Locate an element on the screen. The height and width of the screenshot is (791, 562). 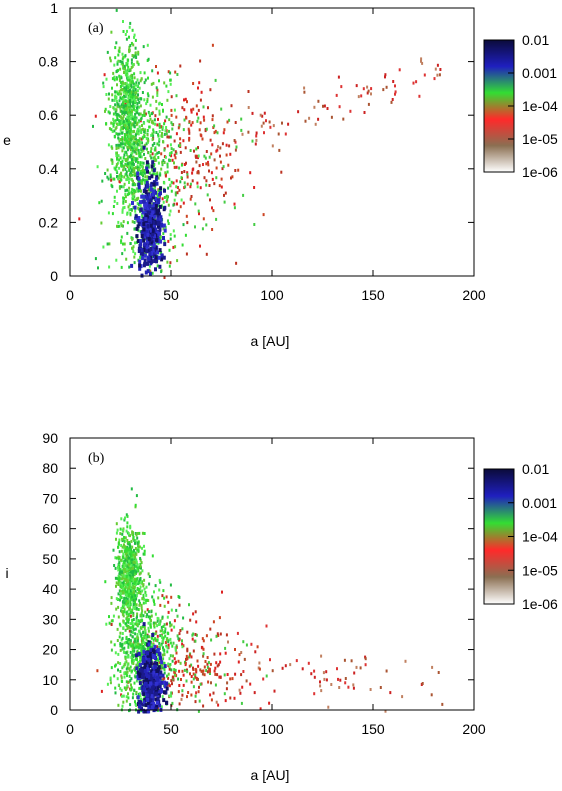
panel-a-y-axis-label: e is located at coordinates (7, 140).